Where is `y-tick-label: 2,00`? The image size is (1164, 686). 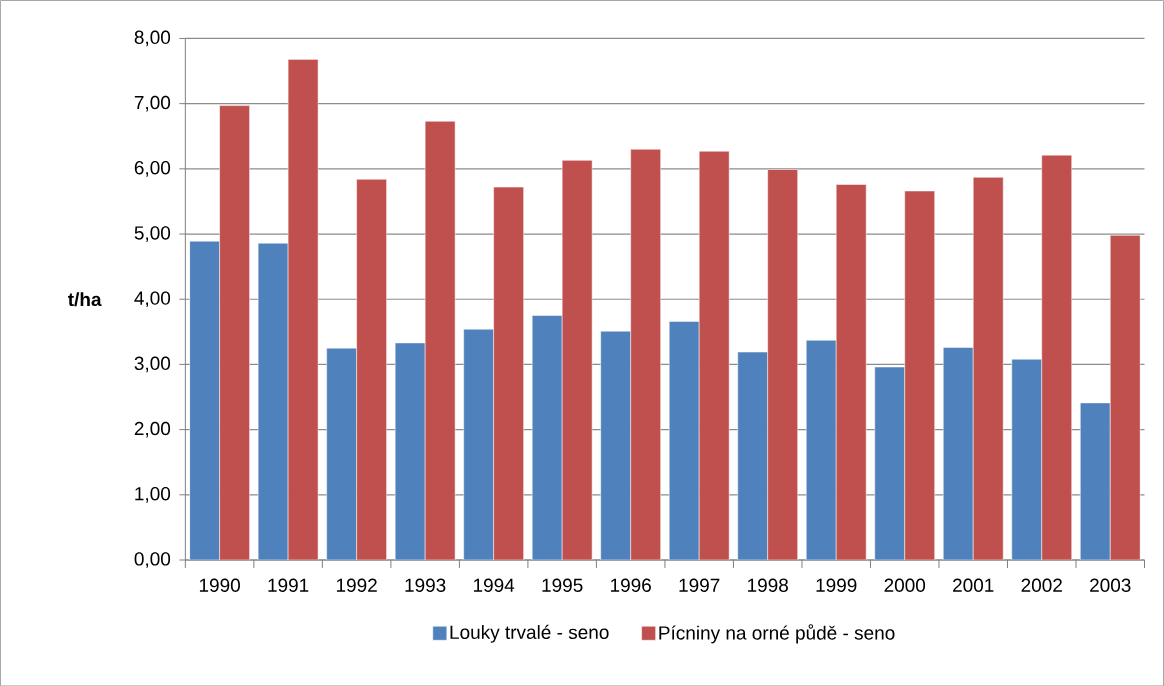 y-tick-label: 2,00 is located at coordinates (152, 429).